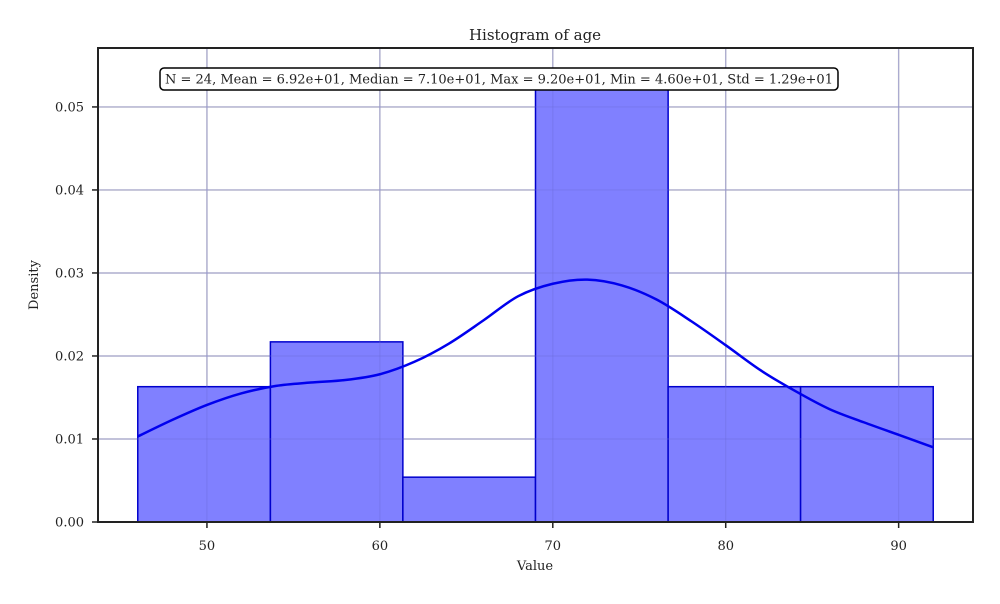 This screenshot has width=1000, height=604. What do you see at coordinates (898, 546) in the screenshot?
I see `x-tick-label: 90` at bounding box center [898, 546].